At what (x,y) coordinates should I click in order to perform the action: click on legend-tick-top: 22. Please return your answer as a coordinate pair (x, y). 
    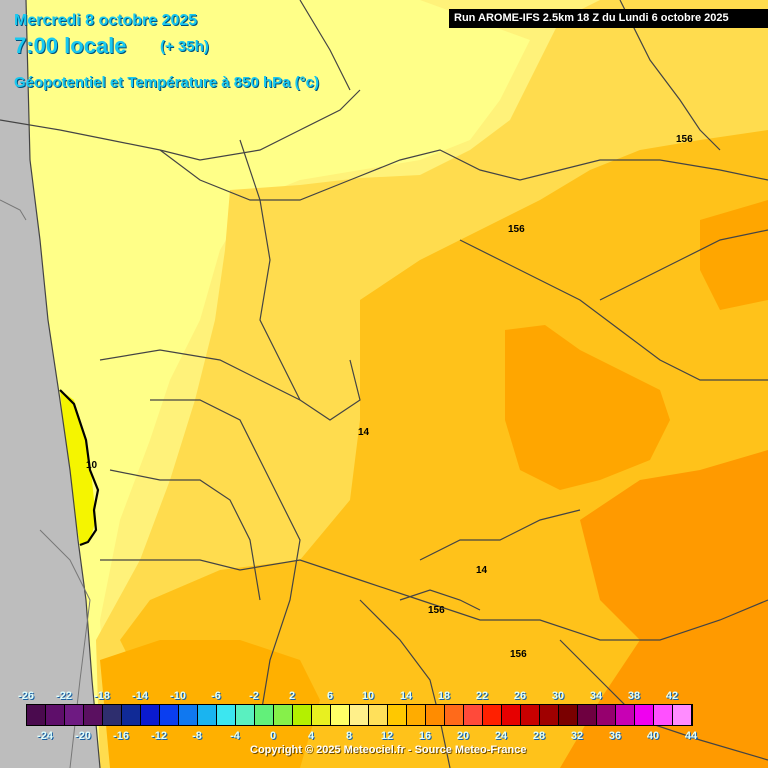
    Looking at the image, I should click on (482, 696).